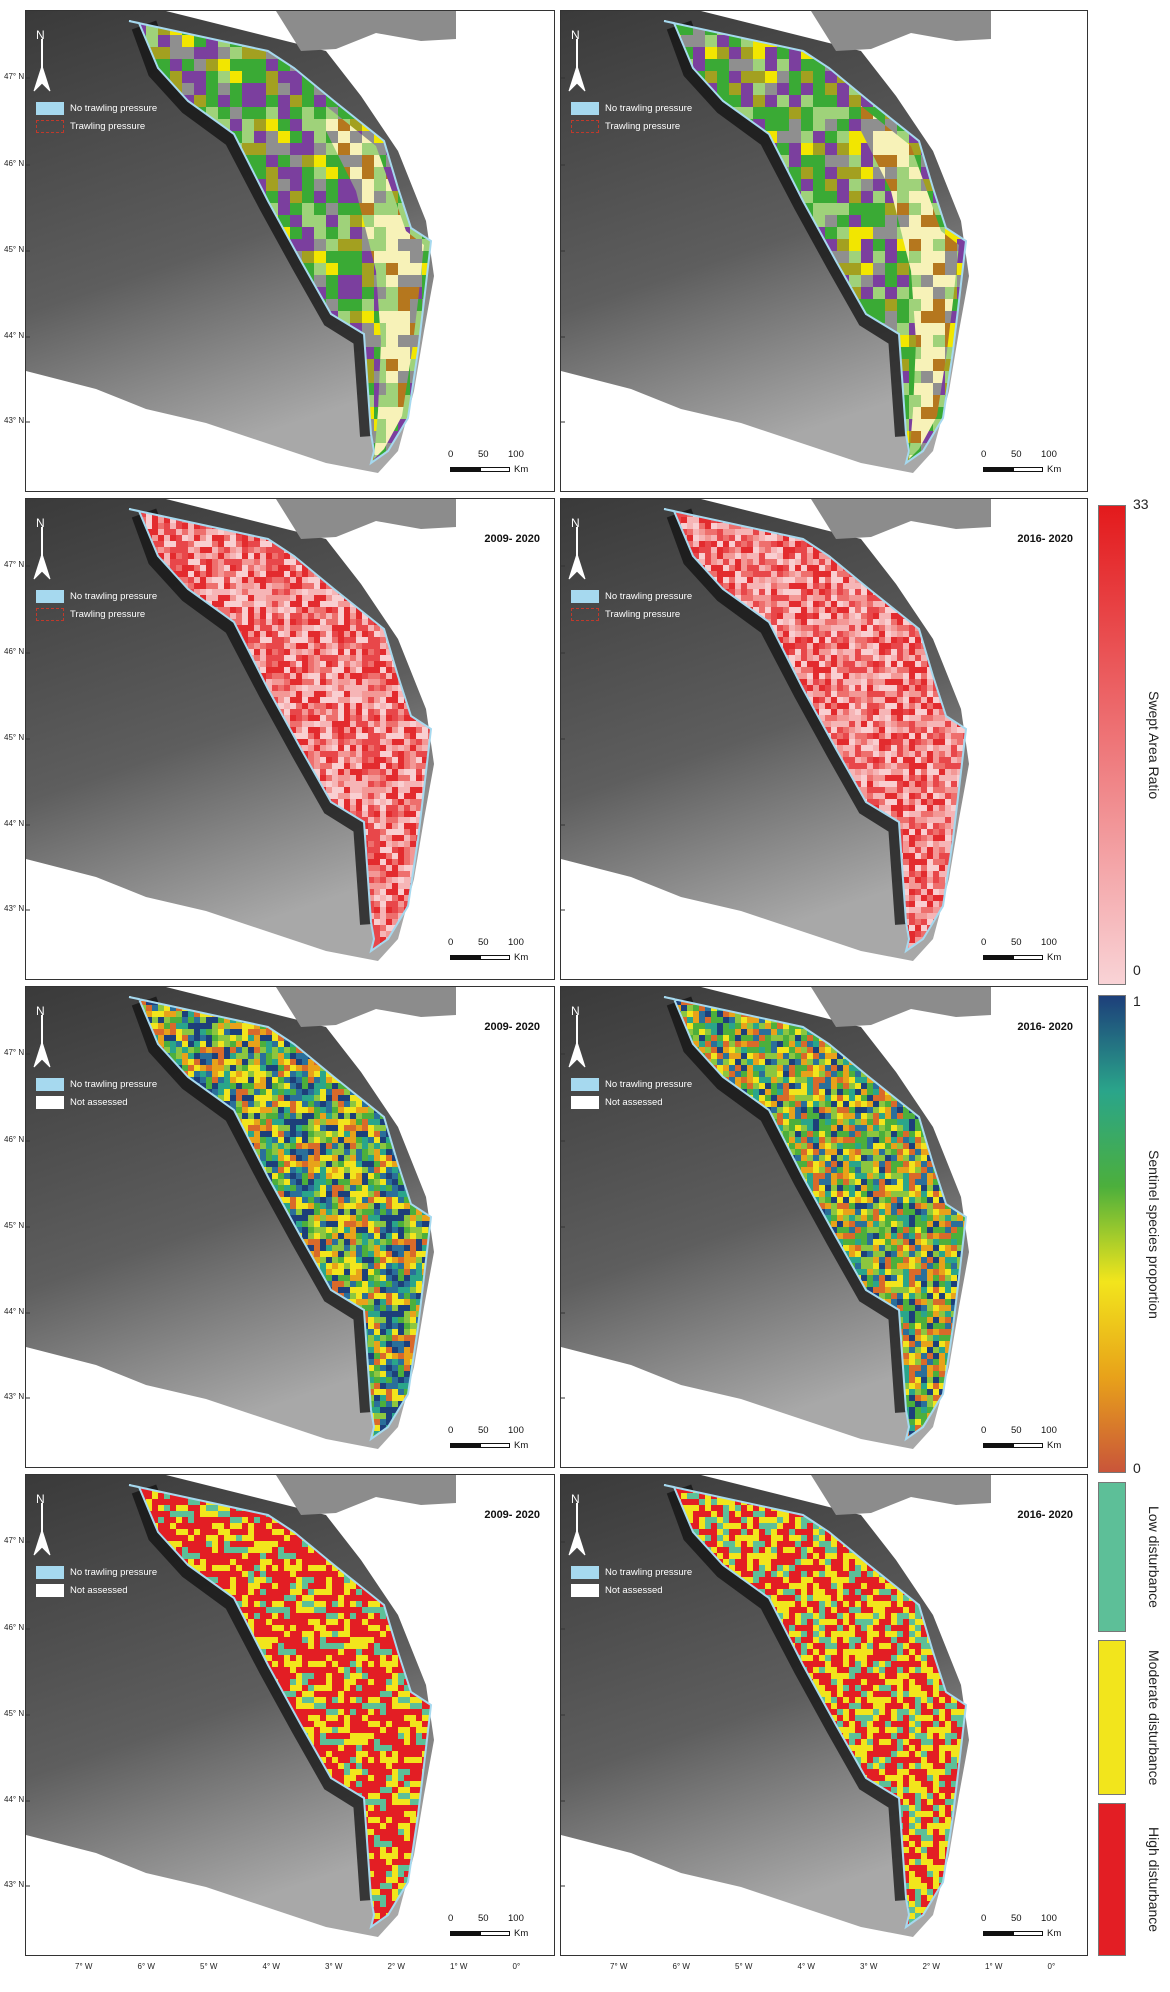  What do you see at coordinates (1137, 1468) in the screenshot?
I see `colorbar-min: 0` at bounding box center [1137, 1468].